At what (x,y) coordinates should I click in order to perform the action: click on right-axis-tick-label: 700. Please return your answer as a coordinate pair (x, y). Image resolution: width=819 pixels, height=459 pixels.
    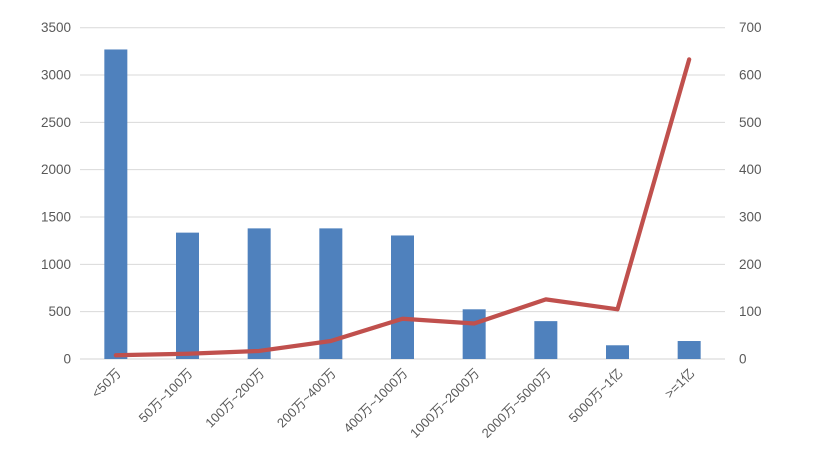
    Looking at the image, I should click on (750, 27).